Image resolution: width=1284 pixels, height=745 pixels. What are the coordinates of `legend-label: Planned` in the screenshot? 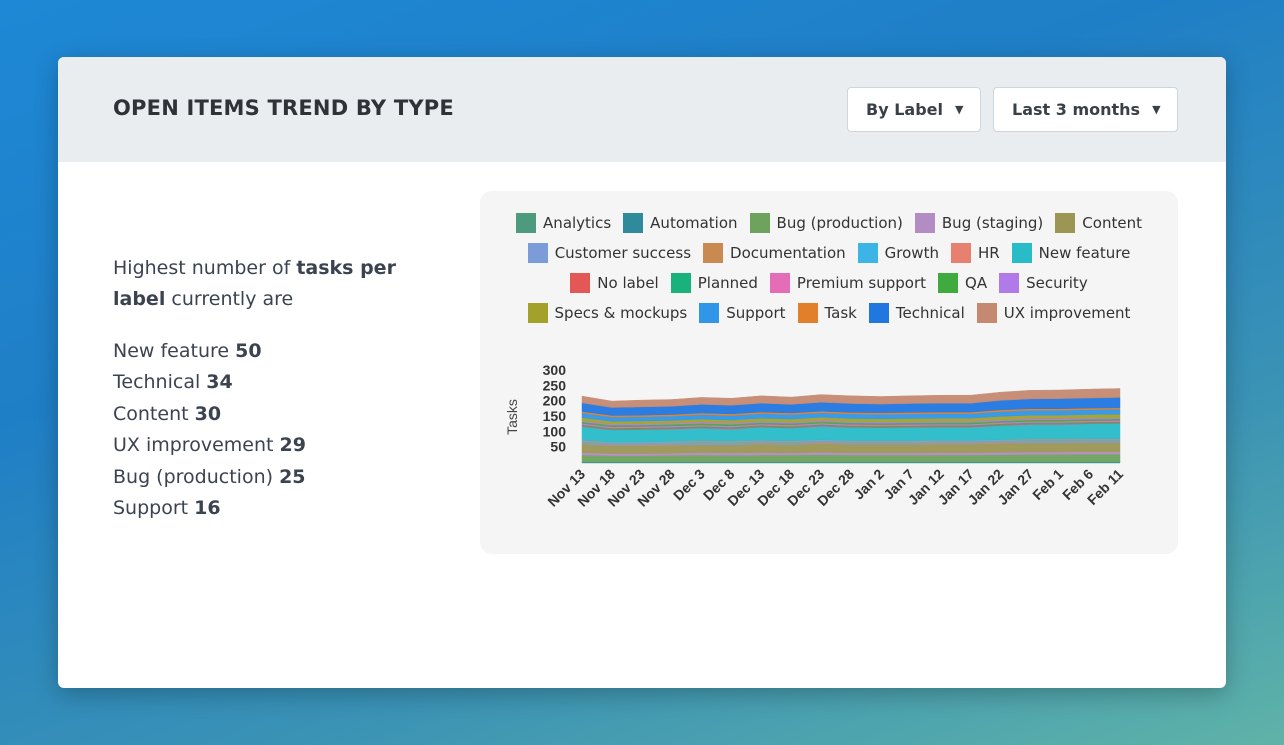 It's located at (727, 283).